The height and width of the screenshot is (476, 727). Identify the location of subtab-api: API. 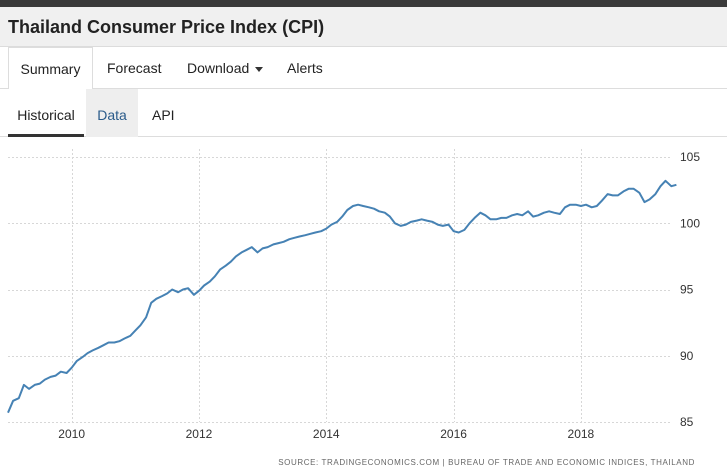
(163, 113).